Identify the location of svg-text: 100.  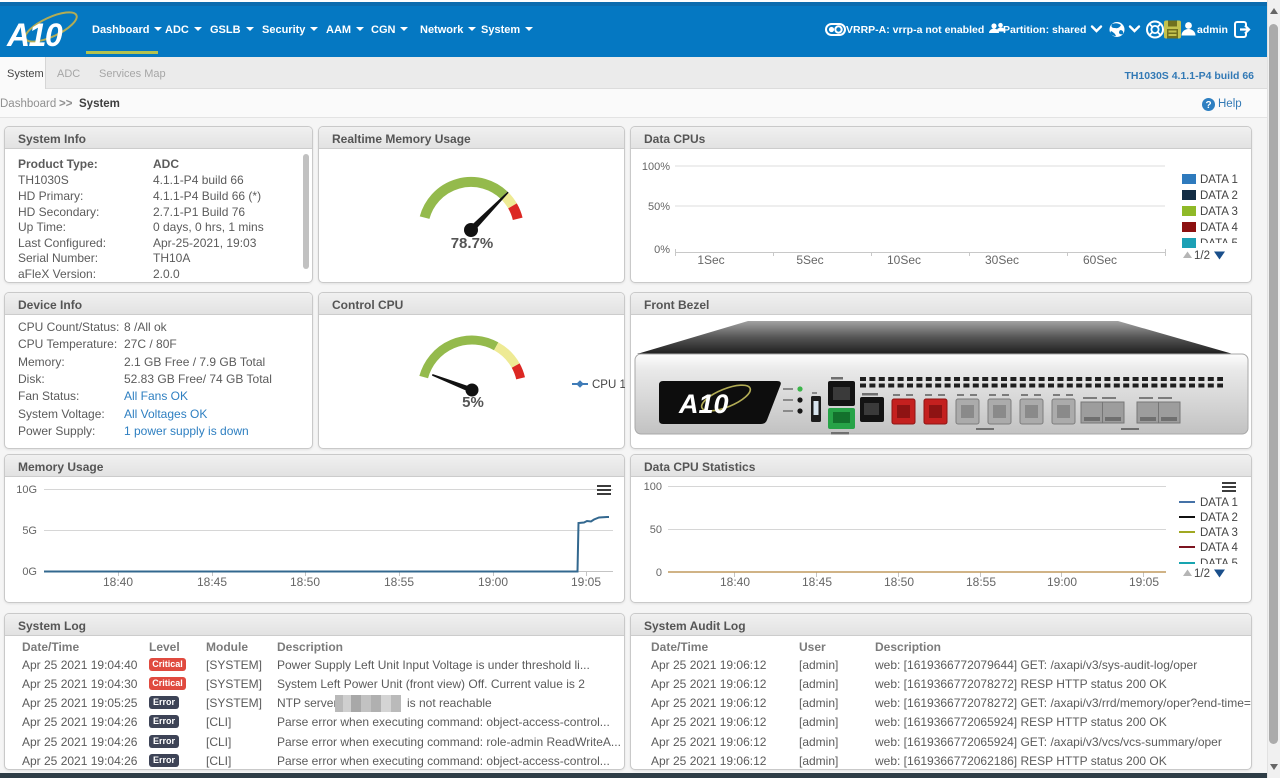
(653, 487).